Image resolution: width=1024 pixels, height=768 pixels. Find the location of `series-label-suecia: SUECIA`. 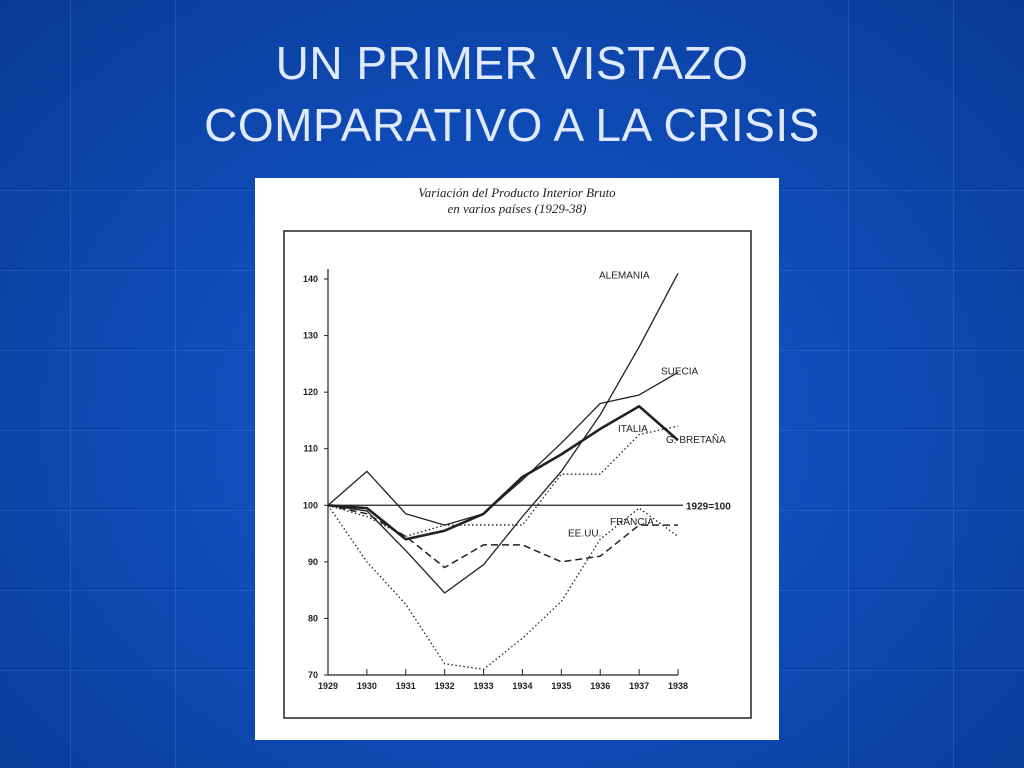

series-label-suecia: SUECIA is located at coordinates (680, 371).